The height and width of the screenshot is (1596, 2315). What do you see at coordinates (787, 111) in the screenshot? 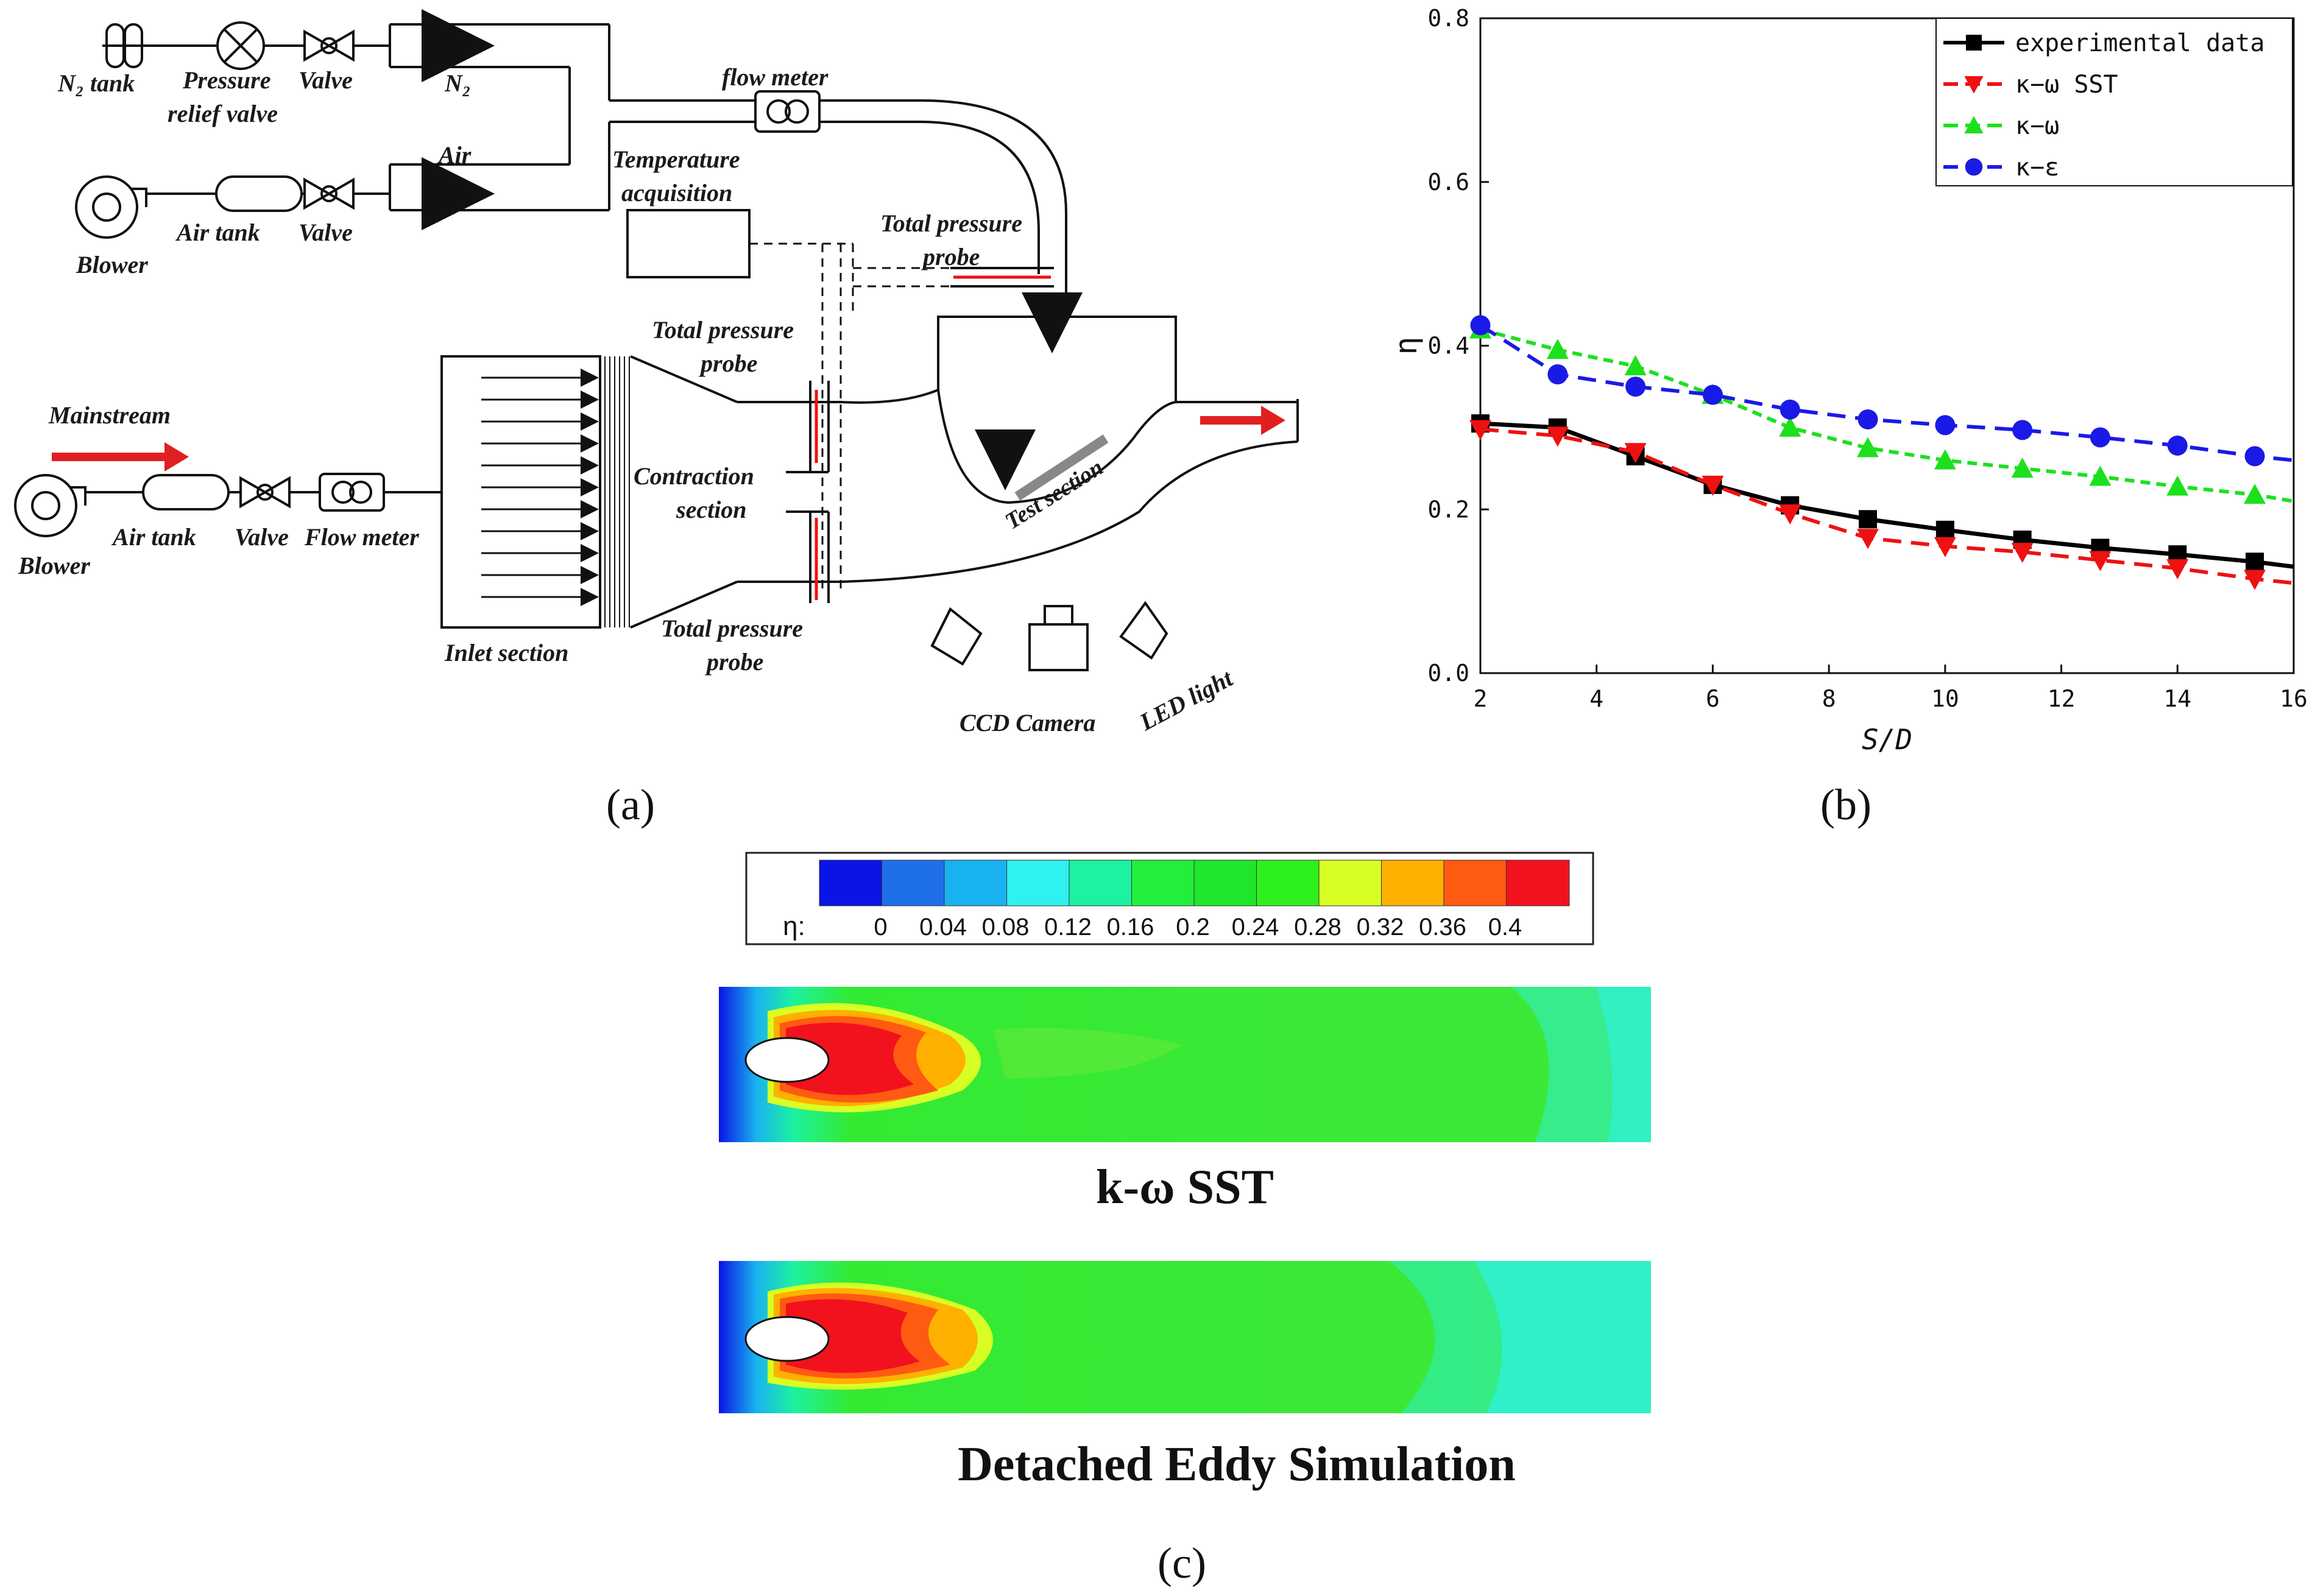
I see `flow-meter-top-icon` at bounding box center [787, 111].